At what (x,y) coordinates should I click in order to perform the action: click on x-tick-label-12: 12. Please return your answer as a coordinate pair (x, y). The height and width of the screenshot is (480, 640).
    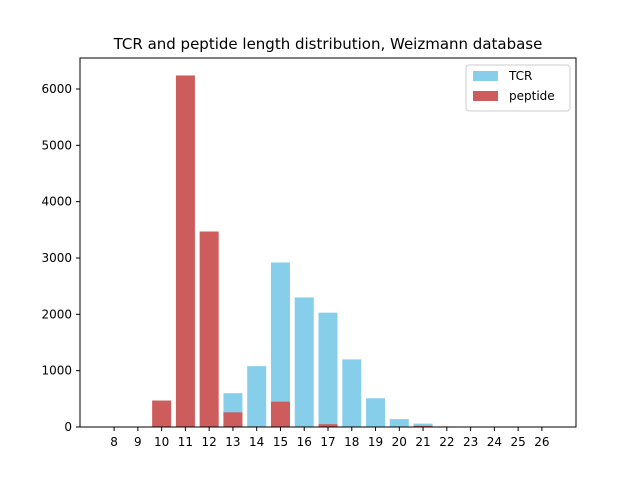
    Looking at the image, I should click on (209, 442).